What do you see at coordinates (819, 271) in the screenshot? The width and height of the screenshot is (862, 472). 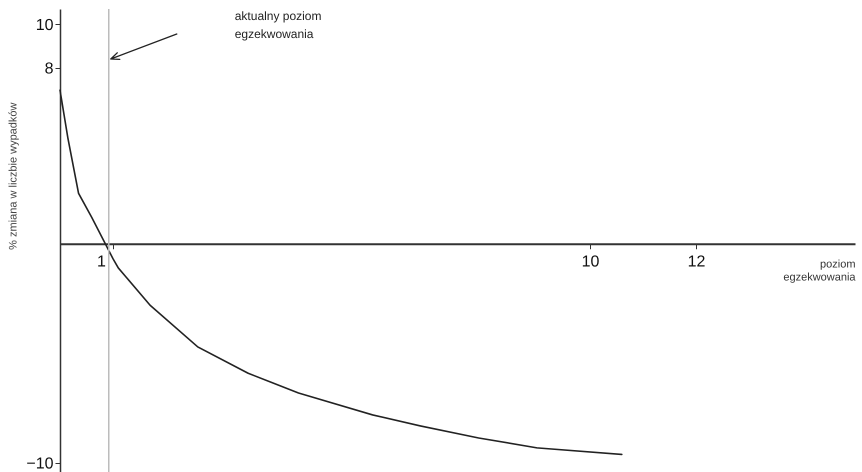 I see `x-axis-title: poziom egzekwowania` at bounding box center [819, 271].